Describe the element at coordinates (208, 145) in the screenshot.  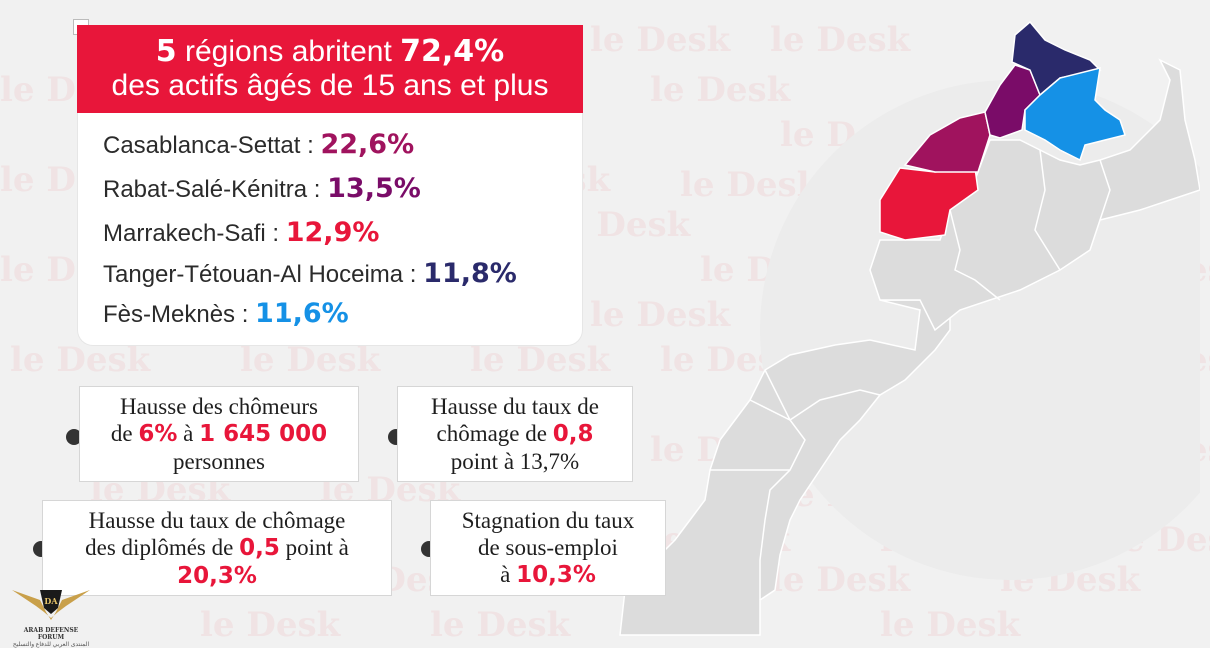
I see `region-name: Casablanca-Settat :` at that location.